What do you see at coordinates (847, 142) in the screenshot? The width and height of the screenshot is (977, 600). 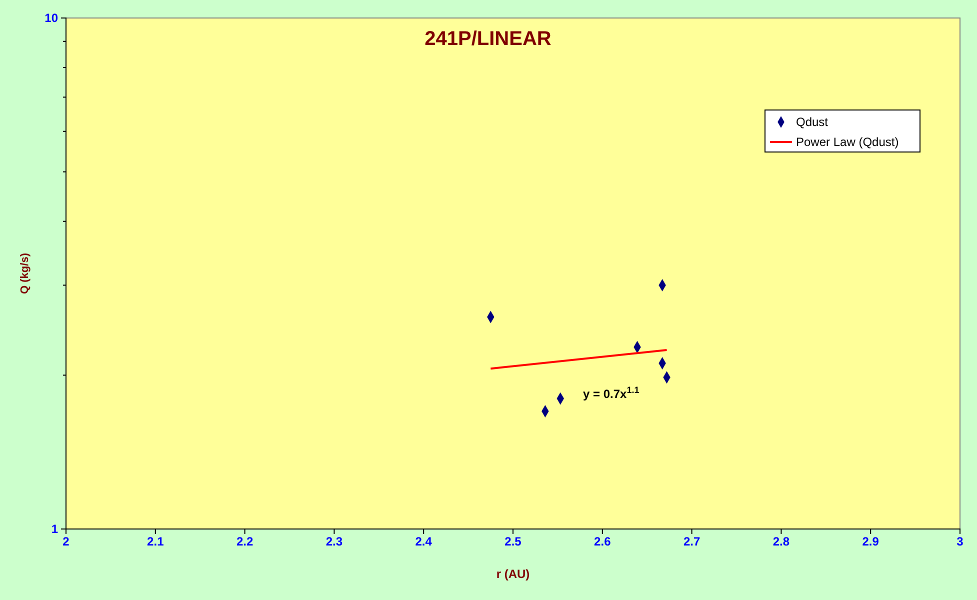 I see `legend-label: Power Law (Qdust)` at bounding box center [847, 142].